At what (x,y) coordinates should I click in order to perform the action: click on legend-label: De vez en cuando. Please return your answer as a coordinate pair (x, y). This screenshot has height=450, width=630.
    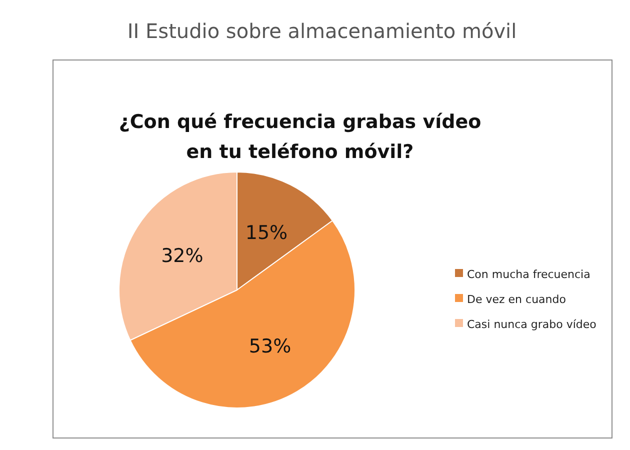
    Looking at the image, I should click on (516, 299).